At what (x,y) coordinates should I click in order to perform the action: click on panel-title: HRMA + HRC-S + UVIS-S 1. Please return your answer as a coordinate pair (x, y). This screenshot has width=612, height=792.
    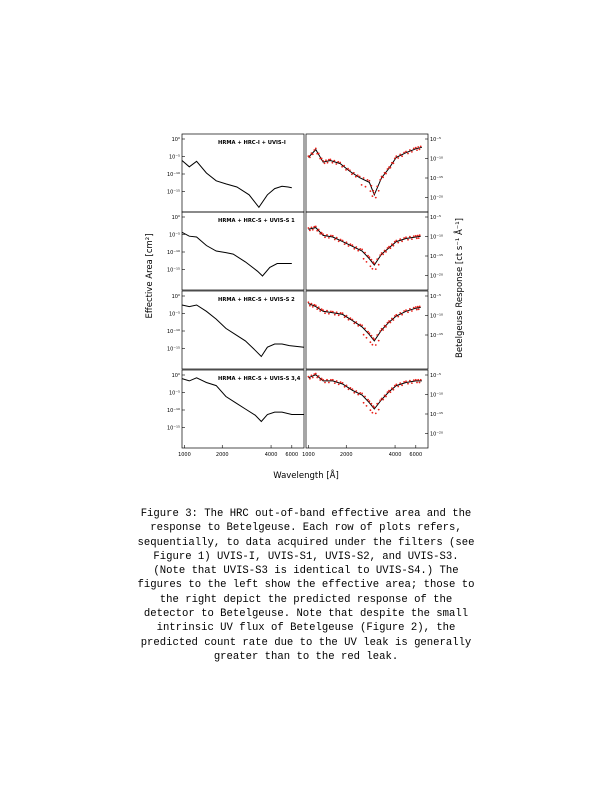
    Looking at the image, I should click on (256, 221).